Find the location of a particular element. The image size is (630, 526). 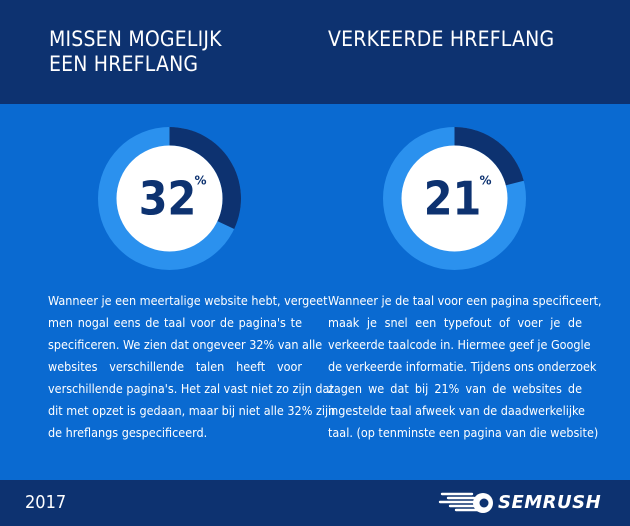

heading-line: EEN HREFLANG is located at coordinates (124, 64).